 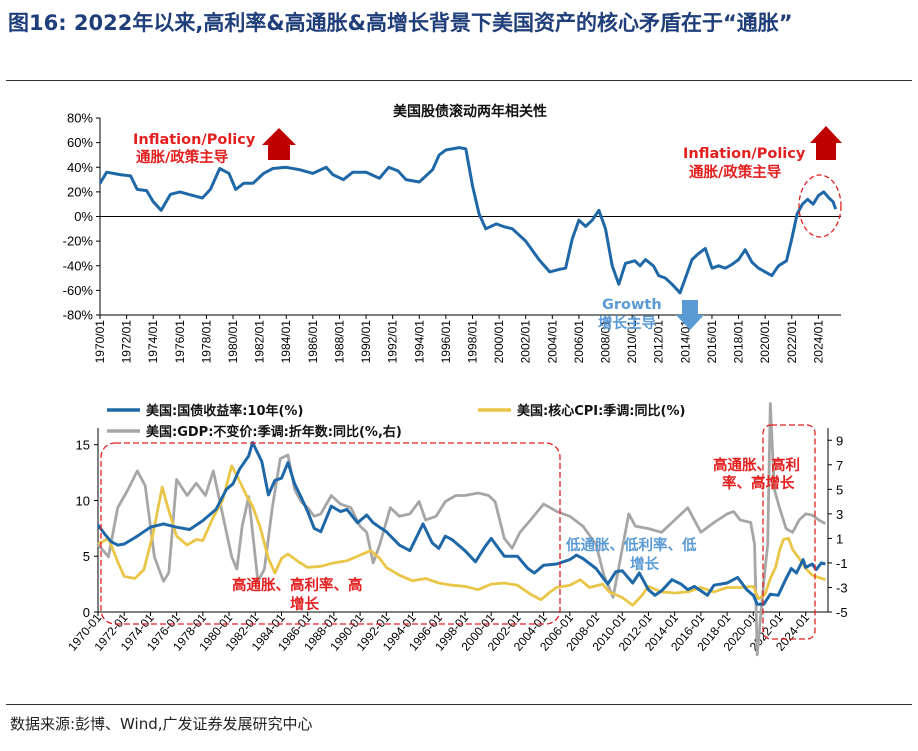 What do you see at coordinates (78, 315) in the screenshot?
I see `chart1-y-tick-label: -80%` at bounding box center [78, 315].